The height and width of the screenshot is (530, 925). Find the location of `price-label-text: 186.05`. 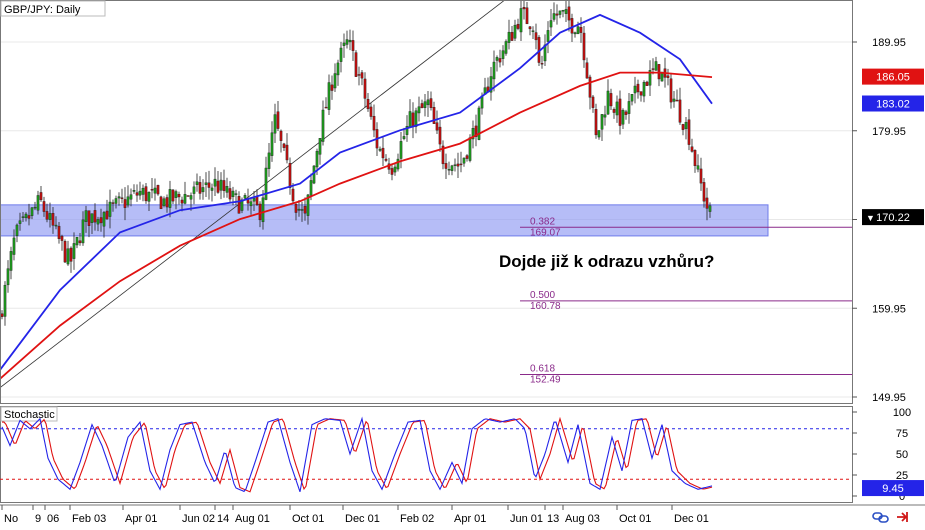

price-label-text: 186.05 is located at coordinates (893, 78).